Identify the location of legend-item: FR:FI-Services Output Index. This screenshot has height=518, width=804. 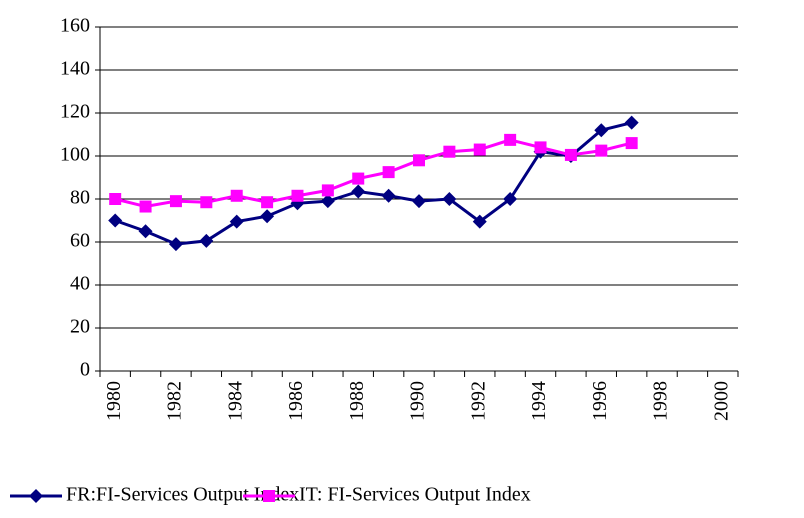
(154, 495).